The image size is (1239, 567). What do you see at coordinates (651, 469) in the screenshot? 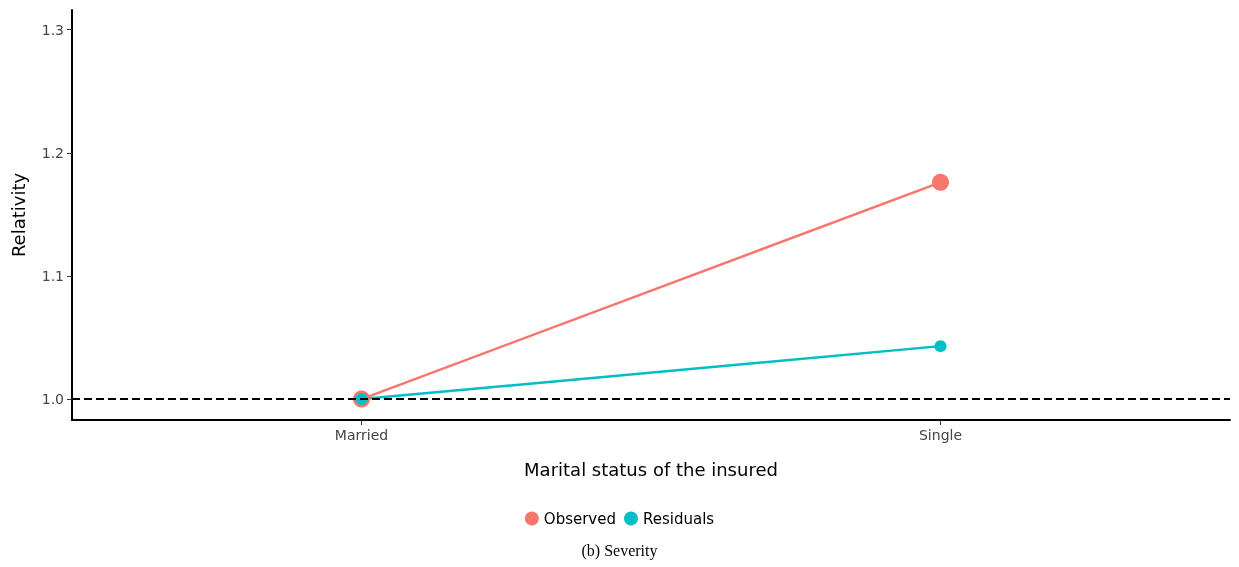
I see `x-axis-title: Marital status of the insured` at bounding box center [651, 469].